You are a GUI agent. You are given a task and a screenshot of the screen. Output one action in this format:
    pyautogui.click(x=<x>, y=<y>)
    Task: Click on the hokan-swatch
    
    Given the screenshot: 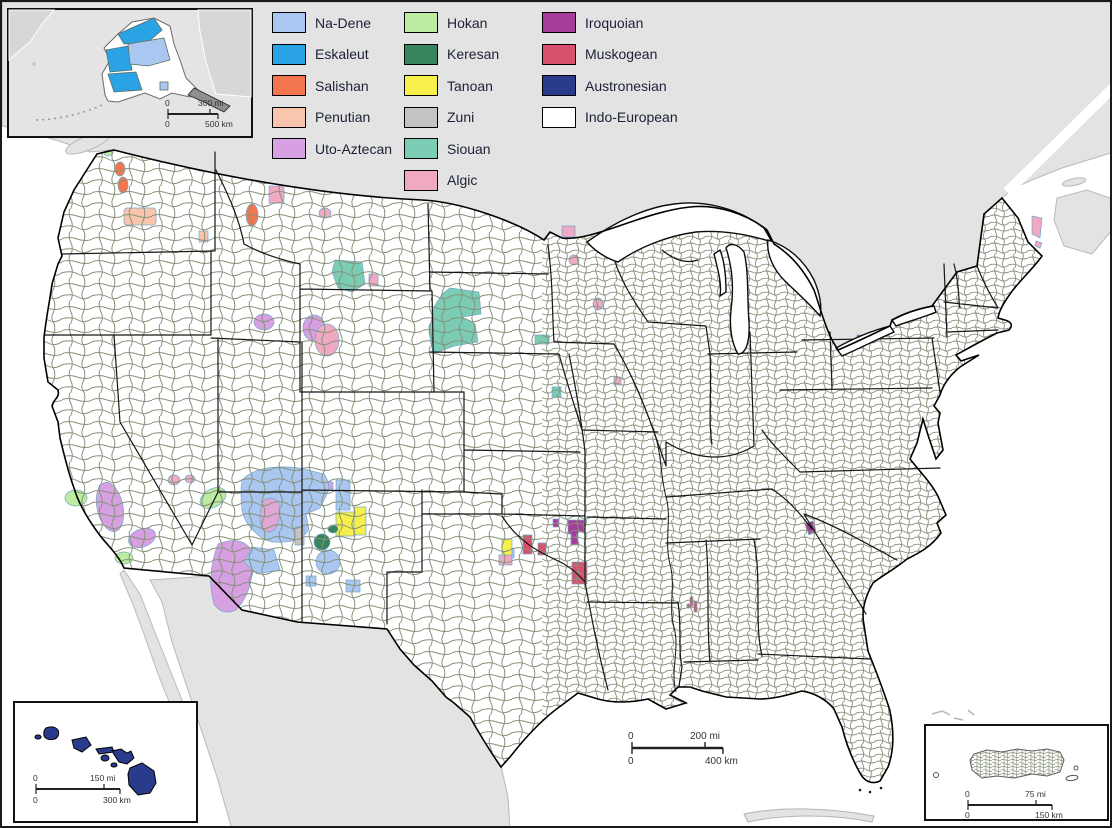 What is the action you would take?
    pyautogui.click(x=421, y=22)
    